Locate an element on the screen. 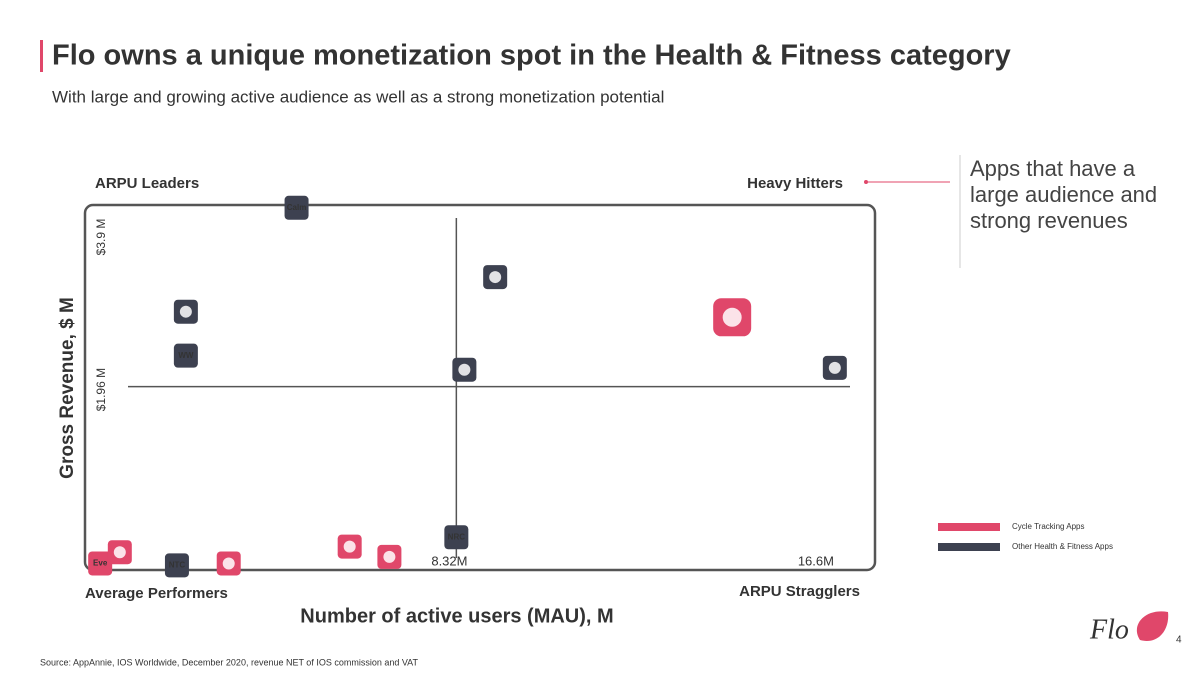 This screenshot has width=1200, height=680. app-icon-label: Calm is located at coordinates (297, 207).